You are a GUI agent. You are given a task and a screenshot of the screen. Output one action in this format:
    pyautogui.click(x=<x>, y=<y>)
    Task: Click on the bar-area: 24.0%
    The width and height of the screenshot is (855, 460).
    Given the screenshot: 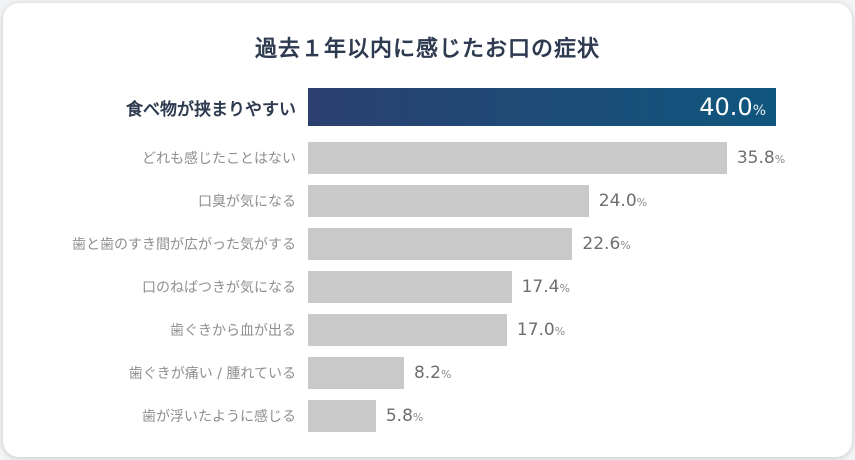 What is the action you would take?
    pyautogui.click(x=580, y=201)
    